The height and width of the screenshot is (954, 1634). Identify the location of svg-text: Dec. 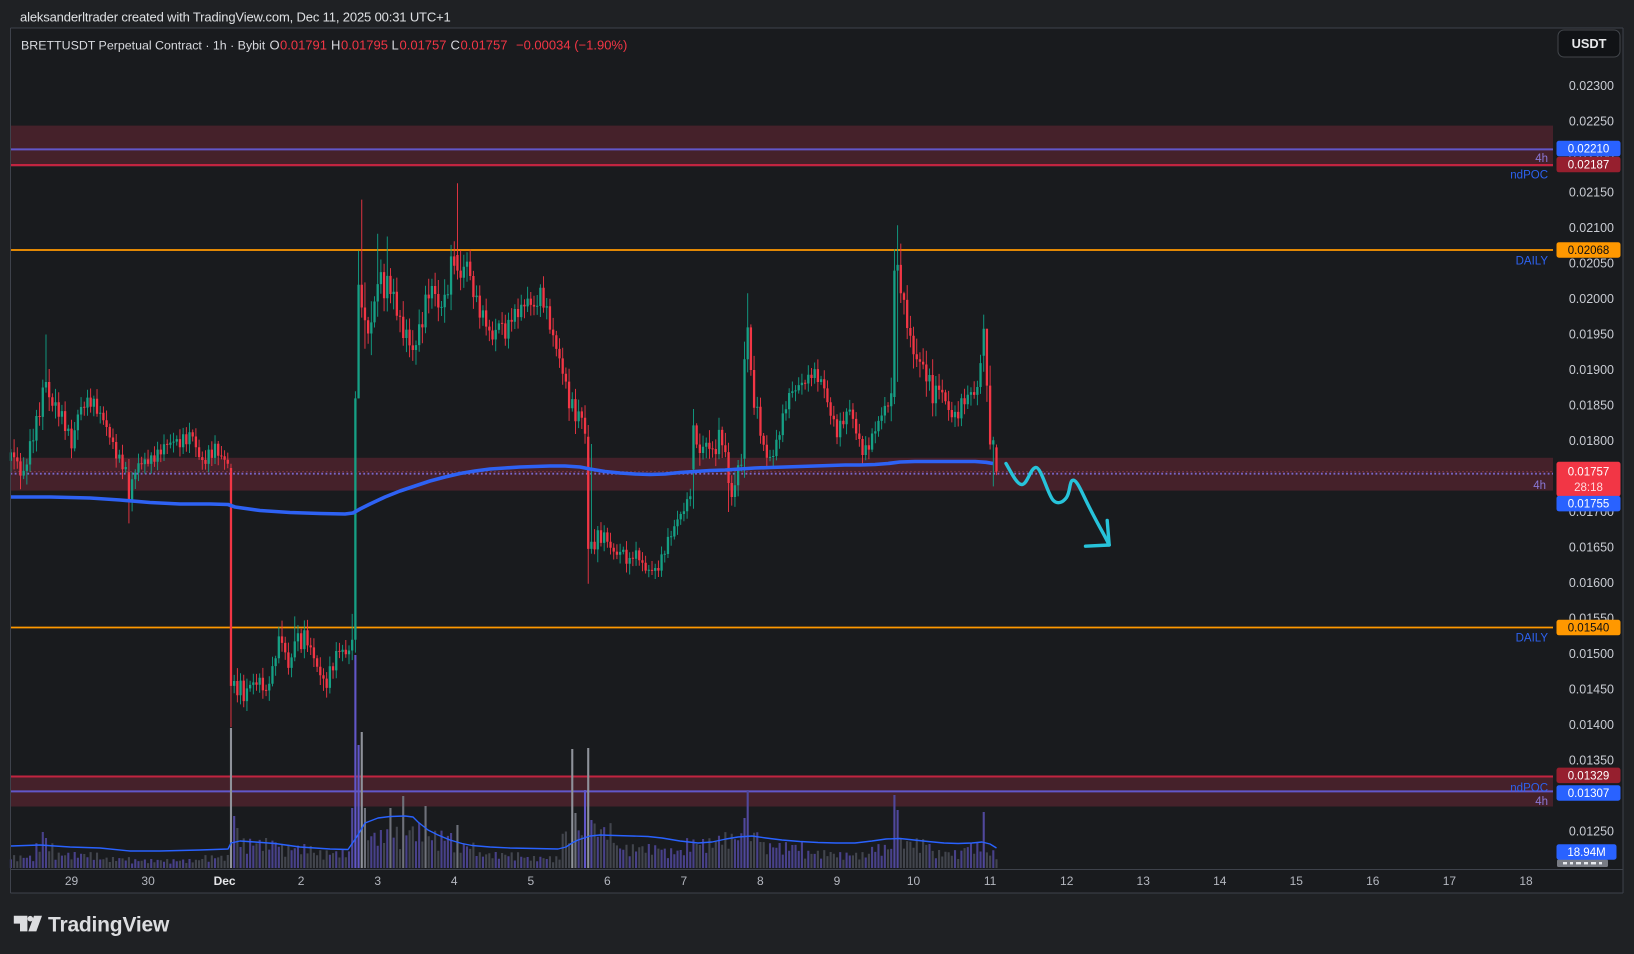
(225, 881).